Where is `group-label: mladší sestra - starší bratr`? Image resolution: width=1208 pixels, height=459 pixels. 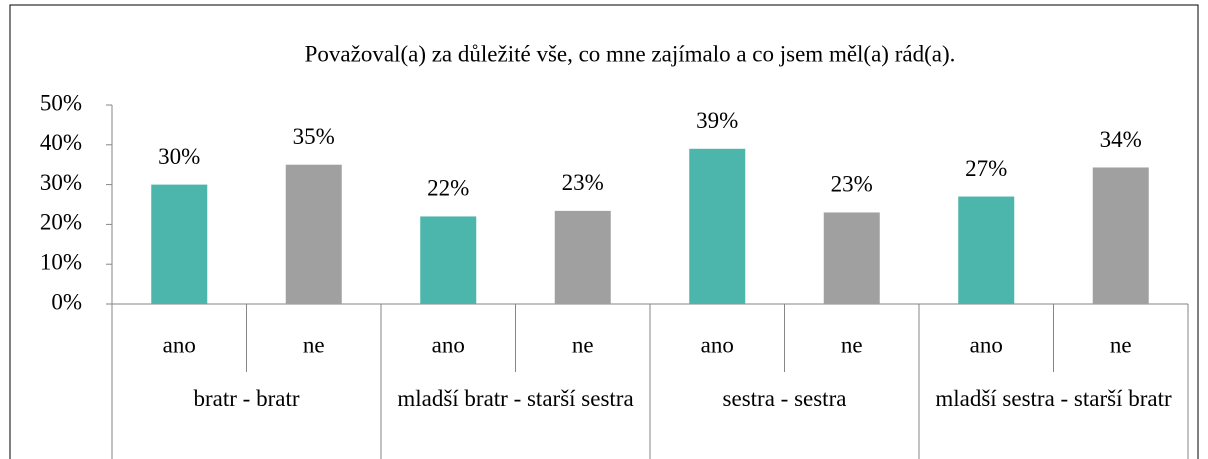
group-label: mladší sestra - starší bratr is located at coordinates (1053, 398).